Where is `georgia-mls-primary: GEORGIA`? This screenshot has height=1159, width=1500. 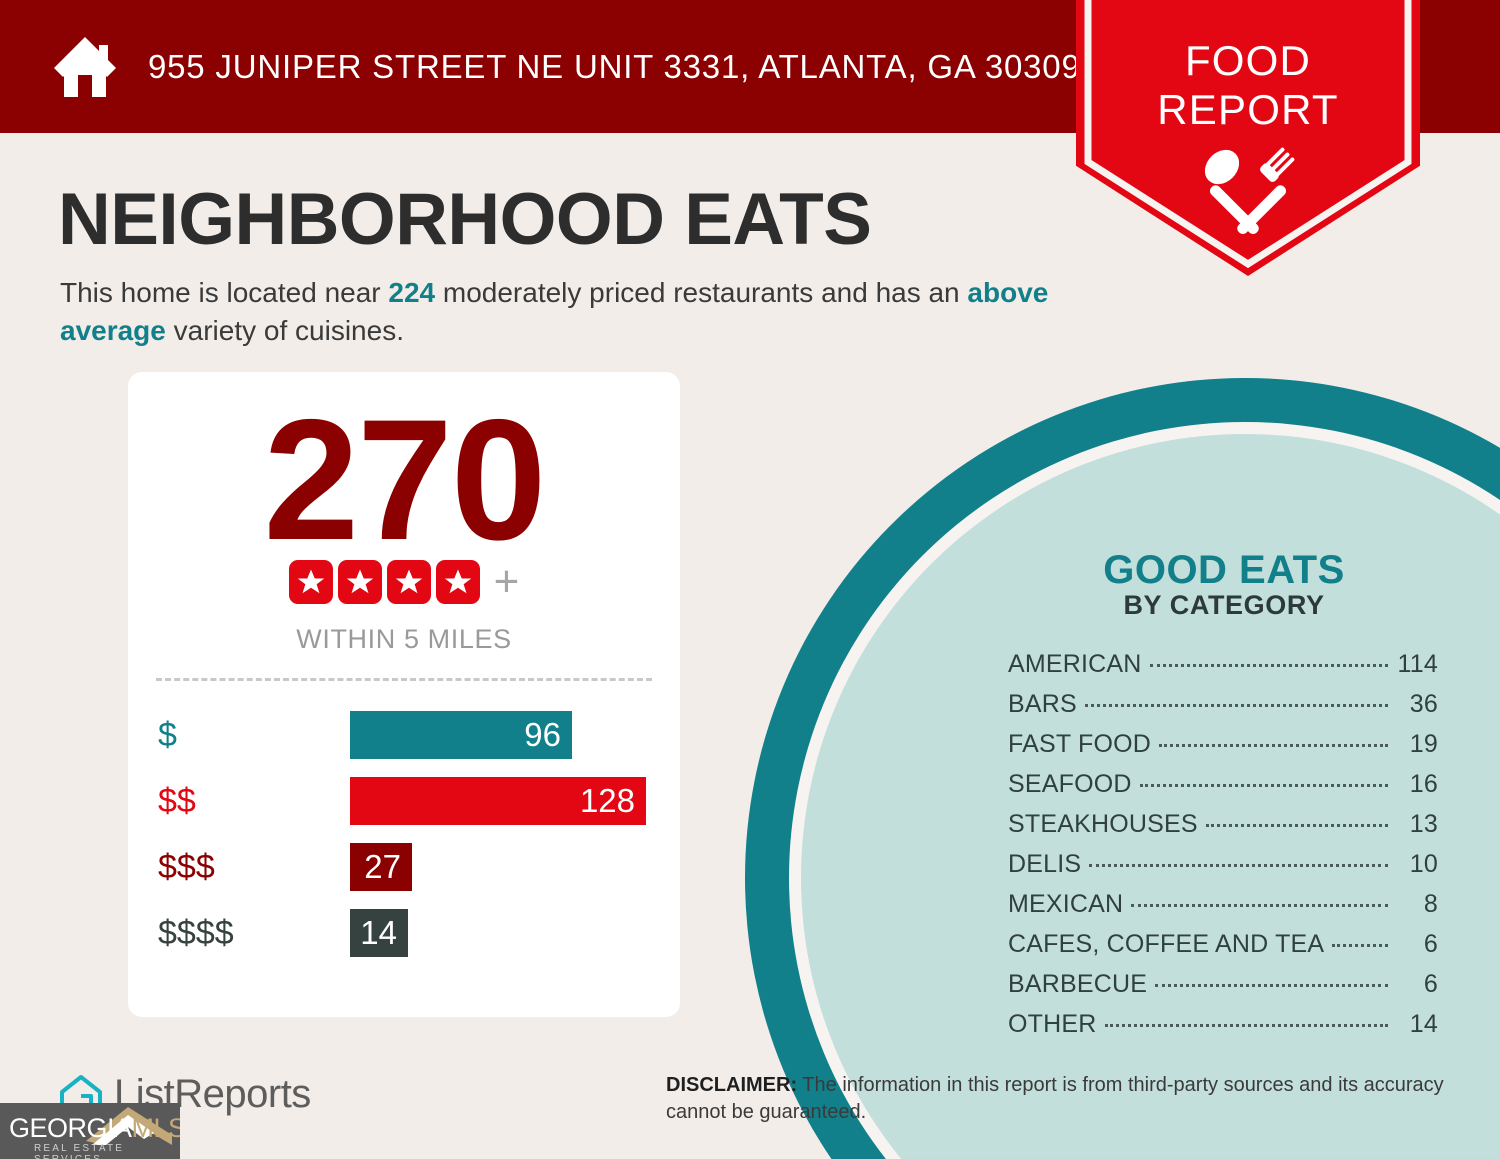 georgia-mls-primary: GEORGIA is located at coordinates (70, 1128).